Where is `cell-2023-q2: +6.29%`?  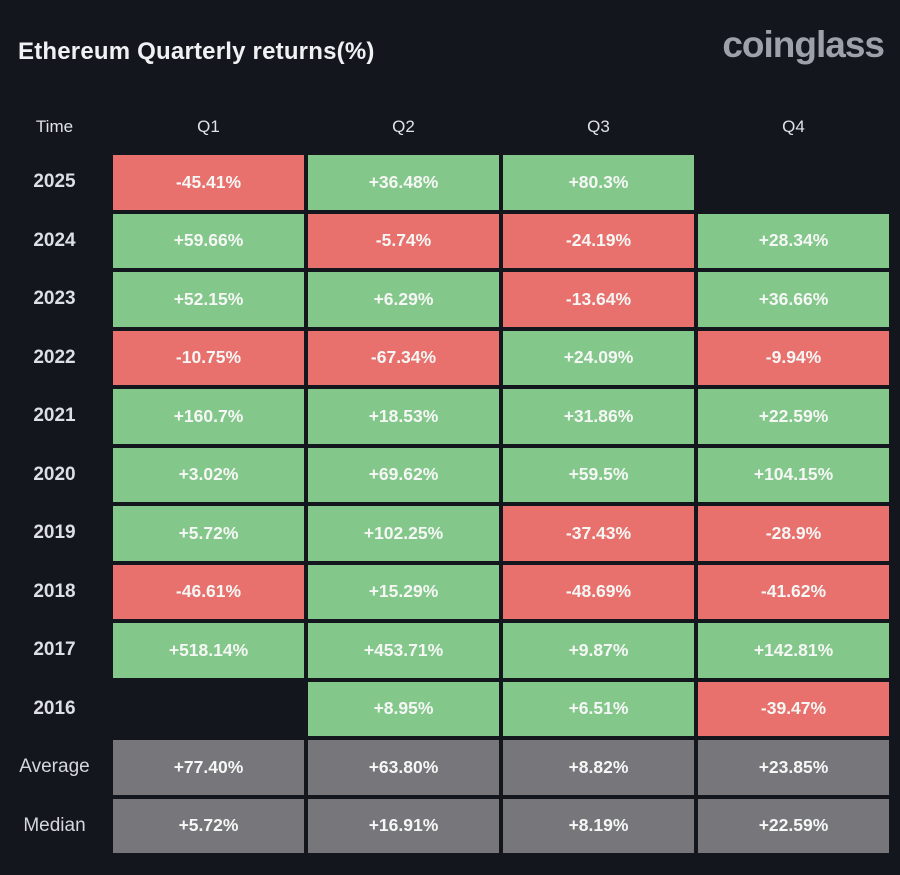 cell-2023-q2: +6.29% is located at coordinates (403, 299).